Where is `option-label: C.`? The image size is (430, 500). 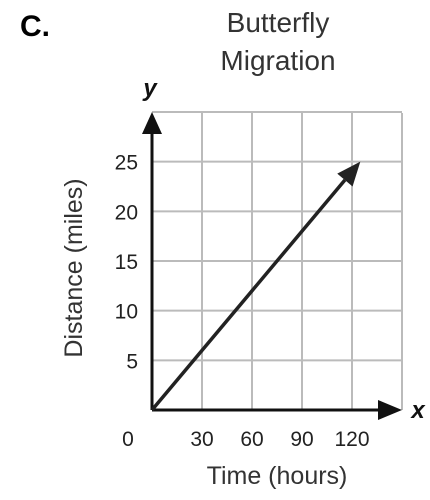
option-label: C. is located at coordinates (35, 26).